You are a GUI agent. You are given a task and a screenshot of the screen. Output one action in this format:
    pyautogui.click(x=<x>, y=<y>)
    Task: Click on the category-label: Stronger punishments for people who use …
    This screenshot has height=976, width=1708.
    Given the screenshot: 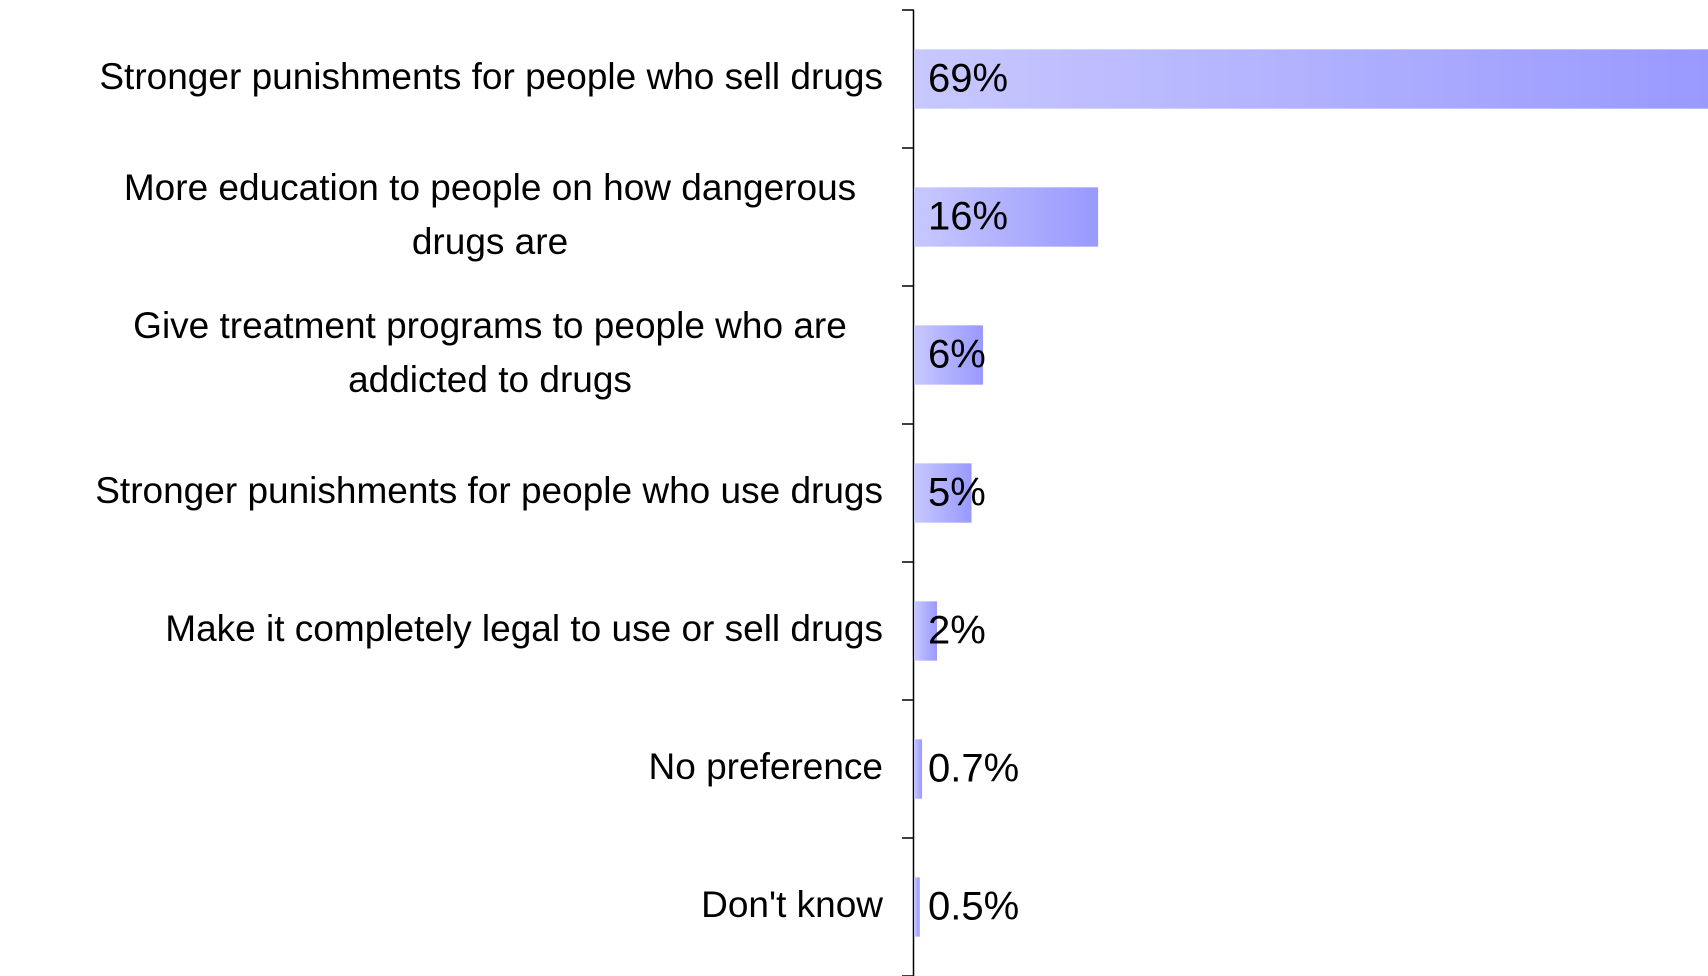 What is the action you would take?
    pyautogui.click(x=489, y=490)
    